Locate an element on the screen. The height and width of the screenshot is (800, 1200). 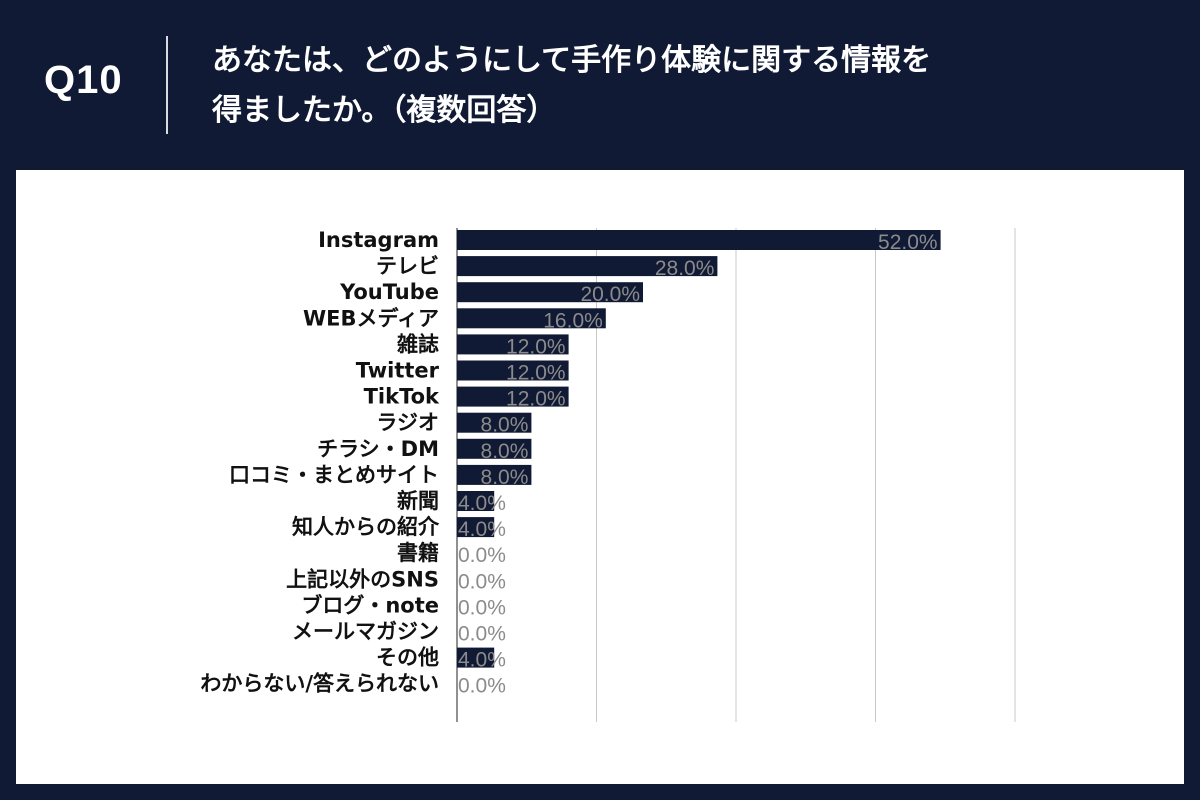
category-label: 知人からの紹介 is located at coordinates (366, 527).